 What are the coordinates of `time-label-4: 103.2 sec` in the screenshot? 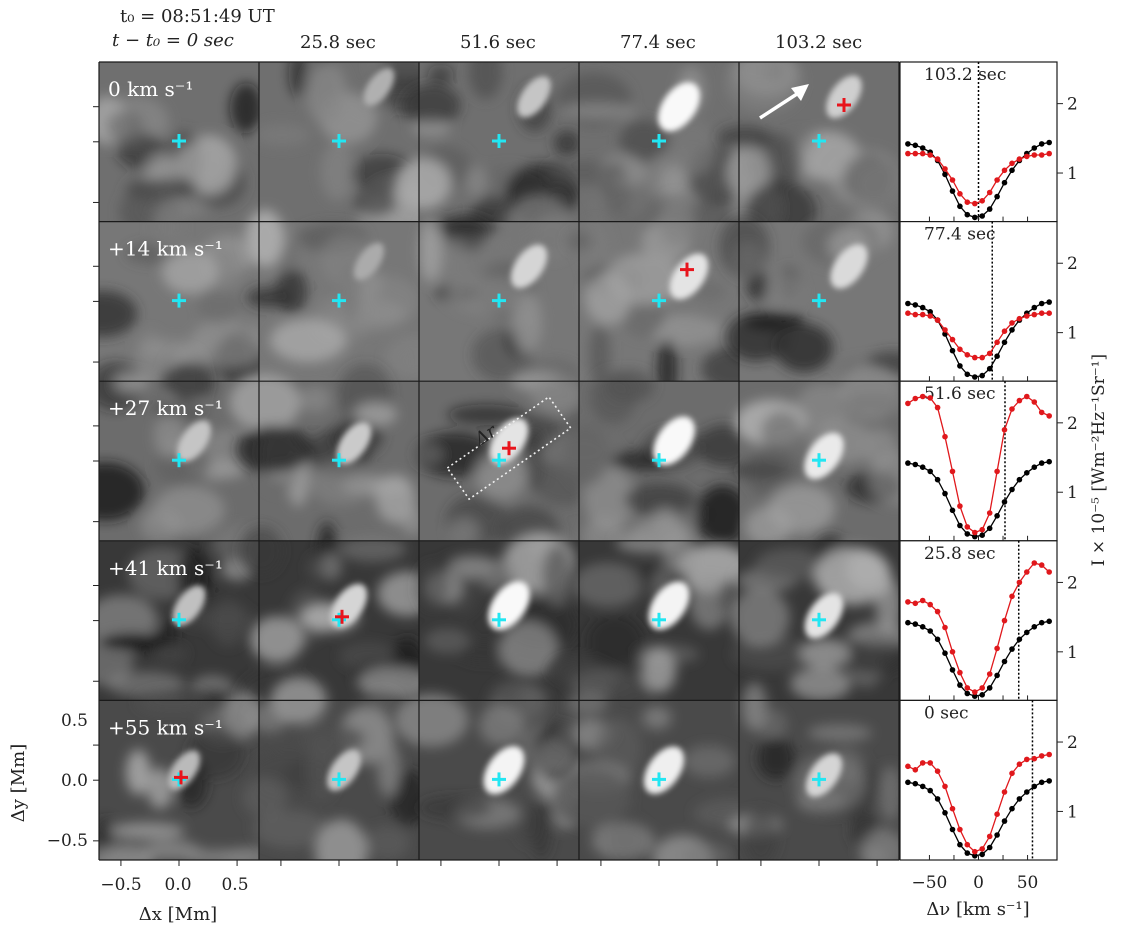 It's located at (819, 42).